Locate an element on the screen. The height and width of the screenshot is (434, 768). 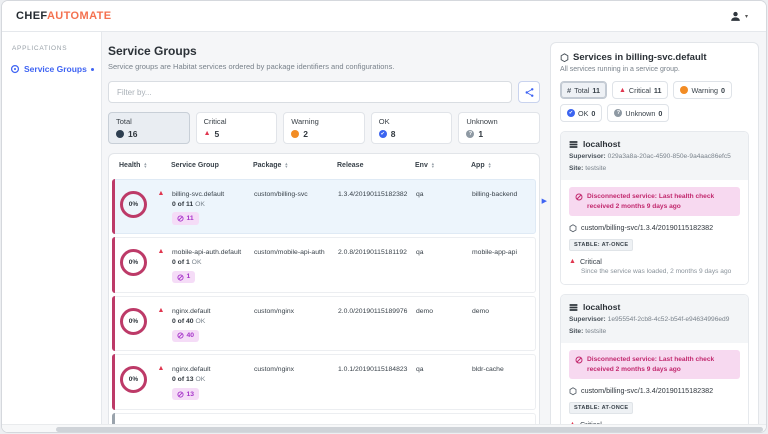
app-cell: demo is located at coordinates (481, 311).